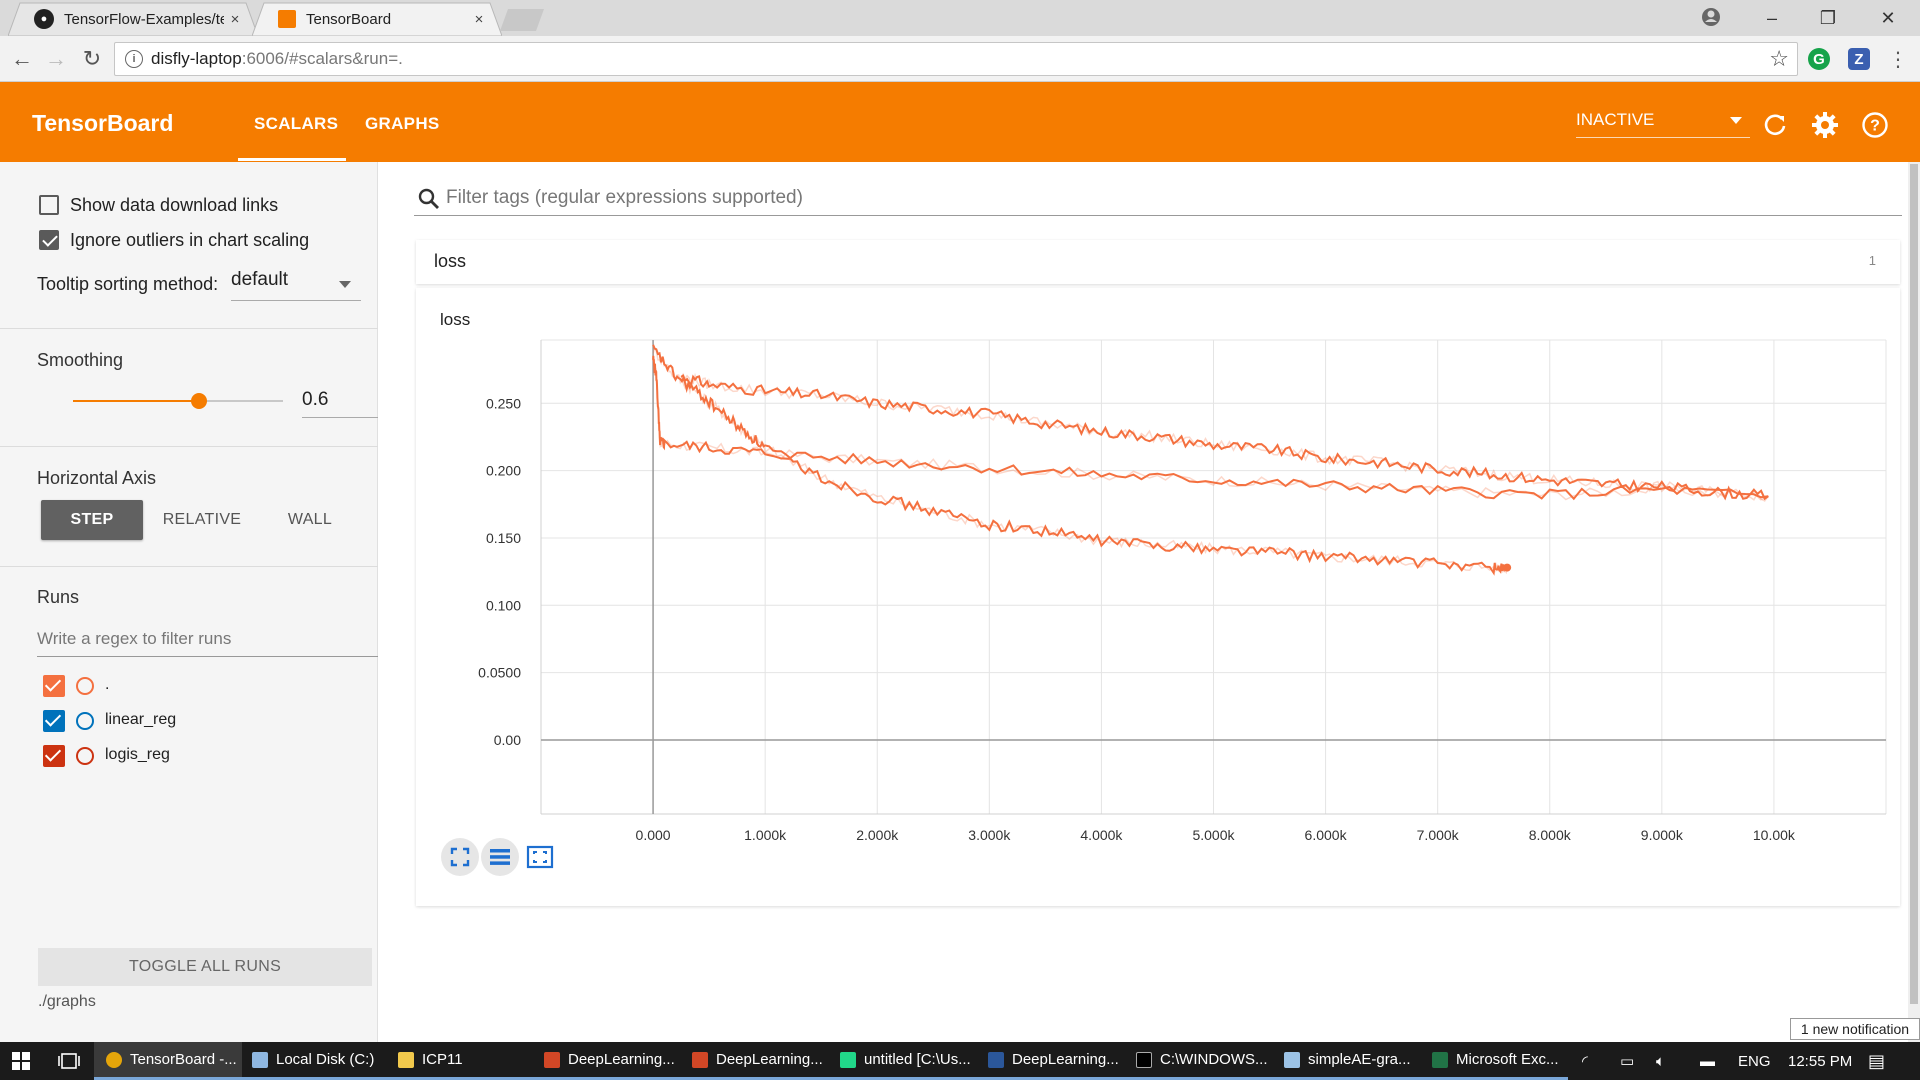 This screenshot has width=1920, height=1080. Describe the element at coordinates (92, 58) in the screenshot. I see `reload-icon: ↻` at that location.